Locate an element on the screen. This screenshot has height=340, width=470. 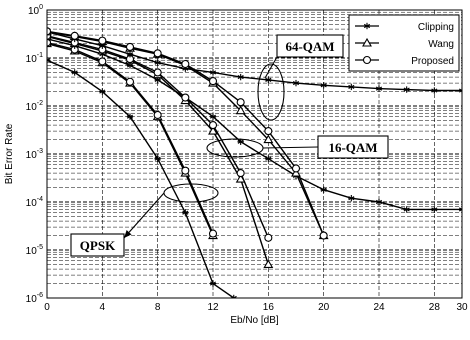
x-tick-label: 24 is located at coordinates (379, 307).